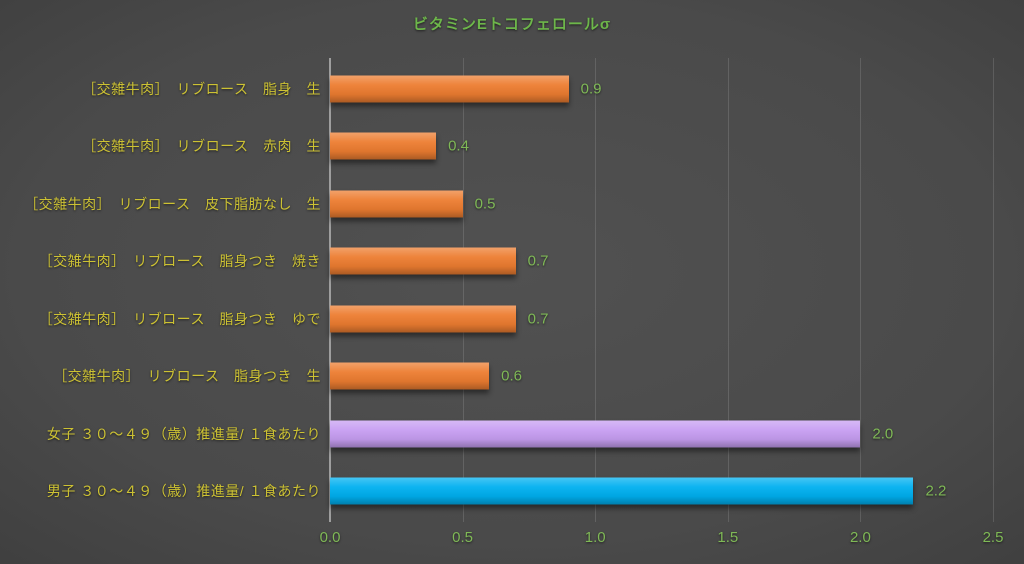 This screenshot has width=1024, height=564. Describe the element at coordinates (591, 89) in the screenshot. I see `data-value-label: 0.9` at that location.